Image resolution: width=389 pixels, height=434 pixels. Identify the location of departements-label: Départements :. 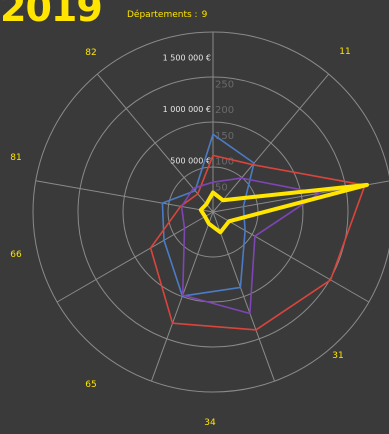
(162, 15).